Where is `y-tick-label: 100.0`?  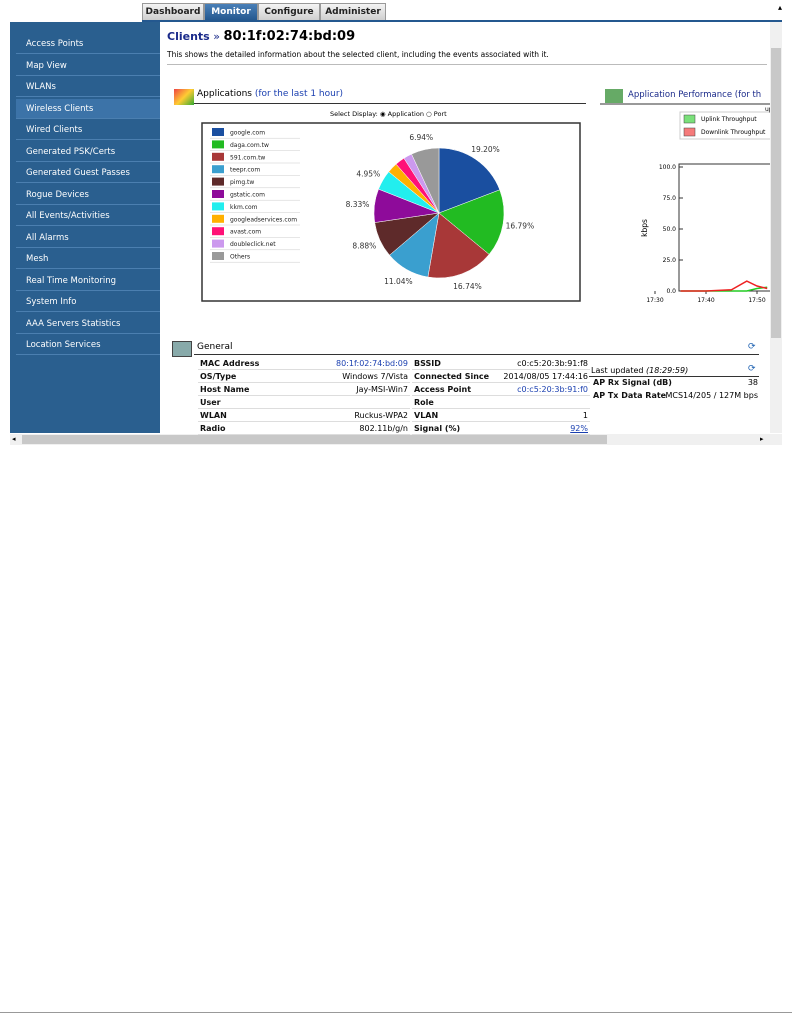 y-tick-label: 100.0 is located at coordinates (667, 167).